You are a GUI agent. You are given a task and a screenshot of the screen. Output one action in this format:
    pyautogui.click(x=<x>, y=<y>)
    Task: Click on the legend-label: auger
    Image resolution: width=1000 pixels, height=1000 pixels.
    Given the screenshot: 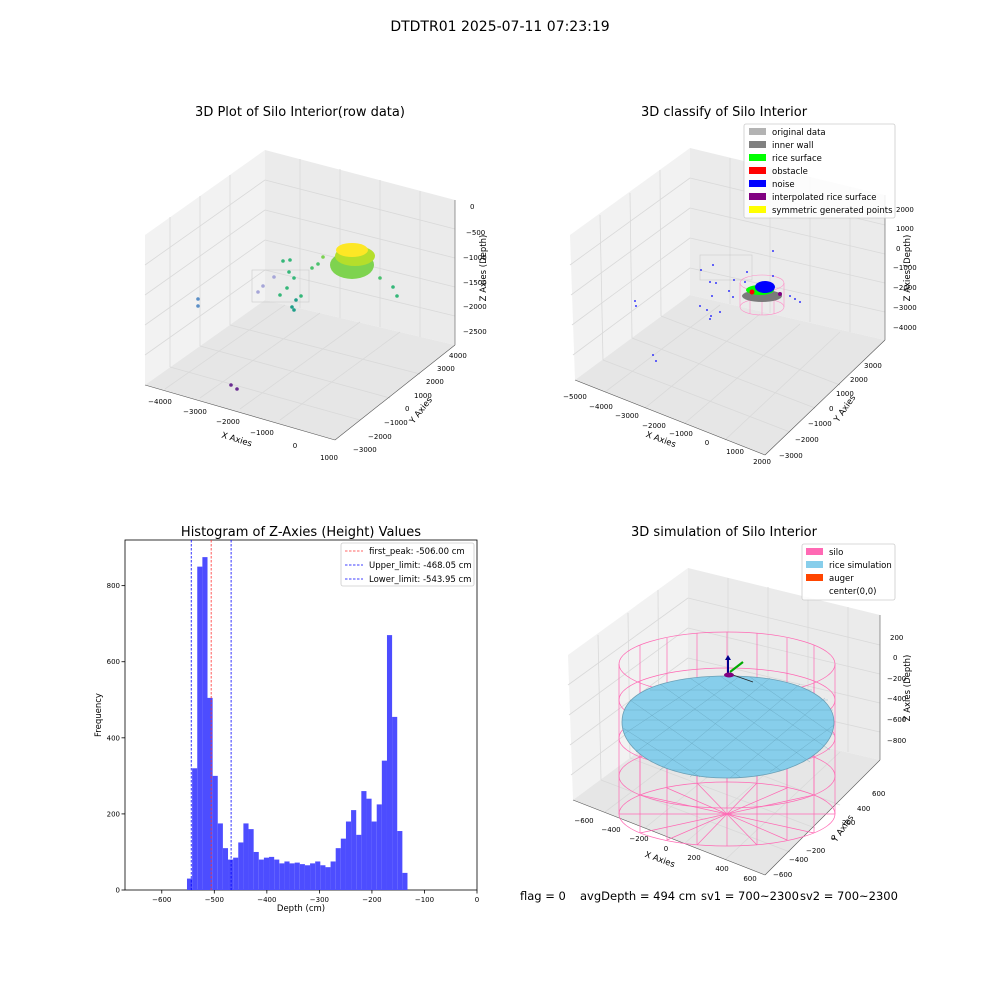 What is the action you would take?
    pyautogui.click(x=841, y=579)
    